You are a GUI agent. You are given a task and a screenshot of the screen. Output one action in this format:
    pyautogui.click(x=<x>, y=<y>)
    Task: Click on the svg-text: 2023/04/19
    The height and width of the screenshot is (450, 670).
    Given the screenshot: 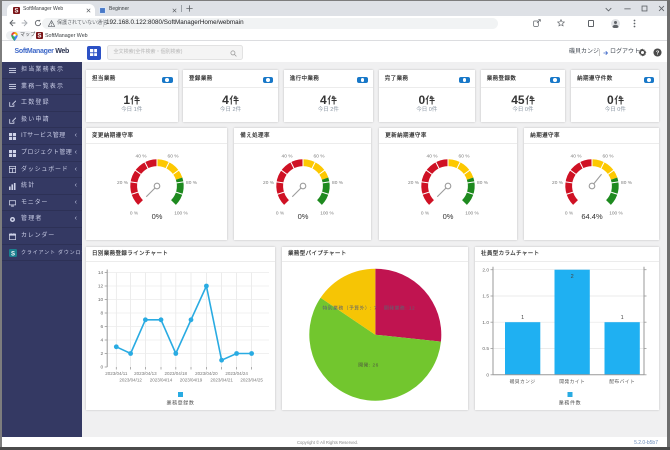 What is the action you would take?
    pyautogui.click(x=191, y=379)
    